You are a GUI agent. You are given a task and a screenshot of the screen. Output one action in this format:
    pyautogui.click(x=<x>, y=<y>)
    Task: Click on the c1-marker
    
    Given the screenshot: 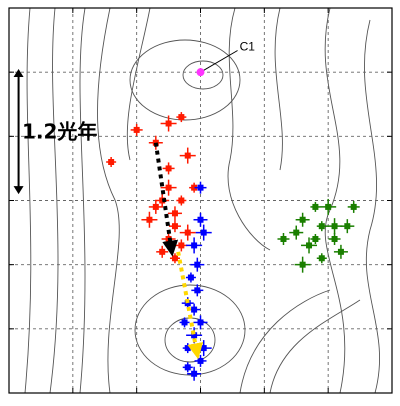 What is the action you would take?
    pyautogui.click(x=200, y=72)
    